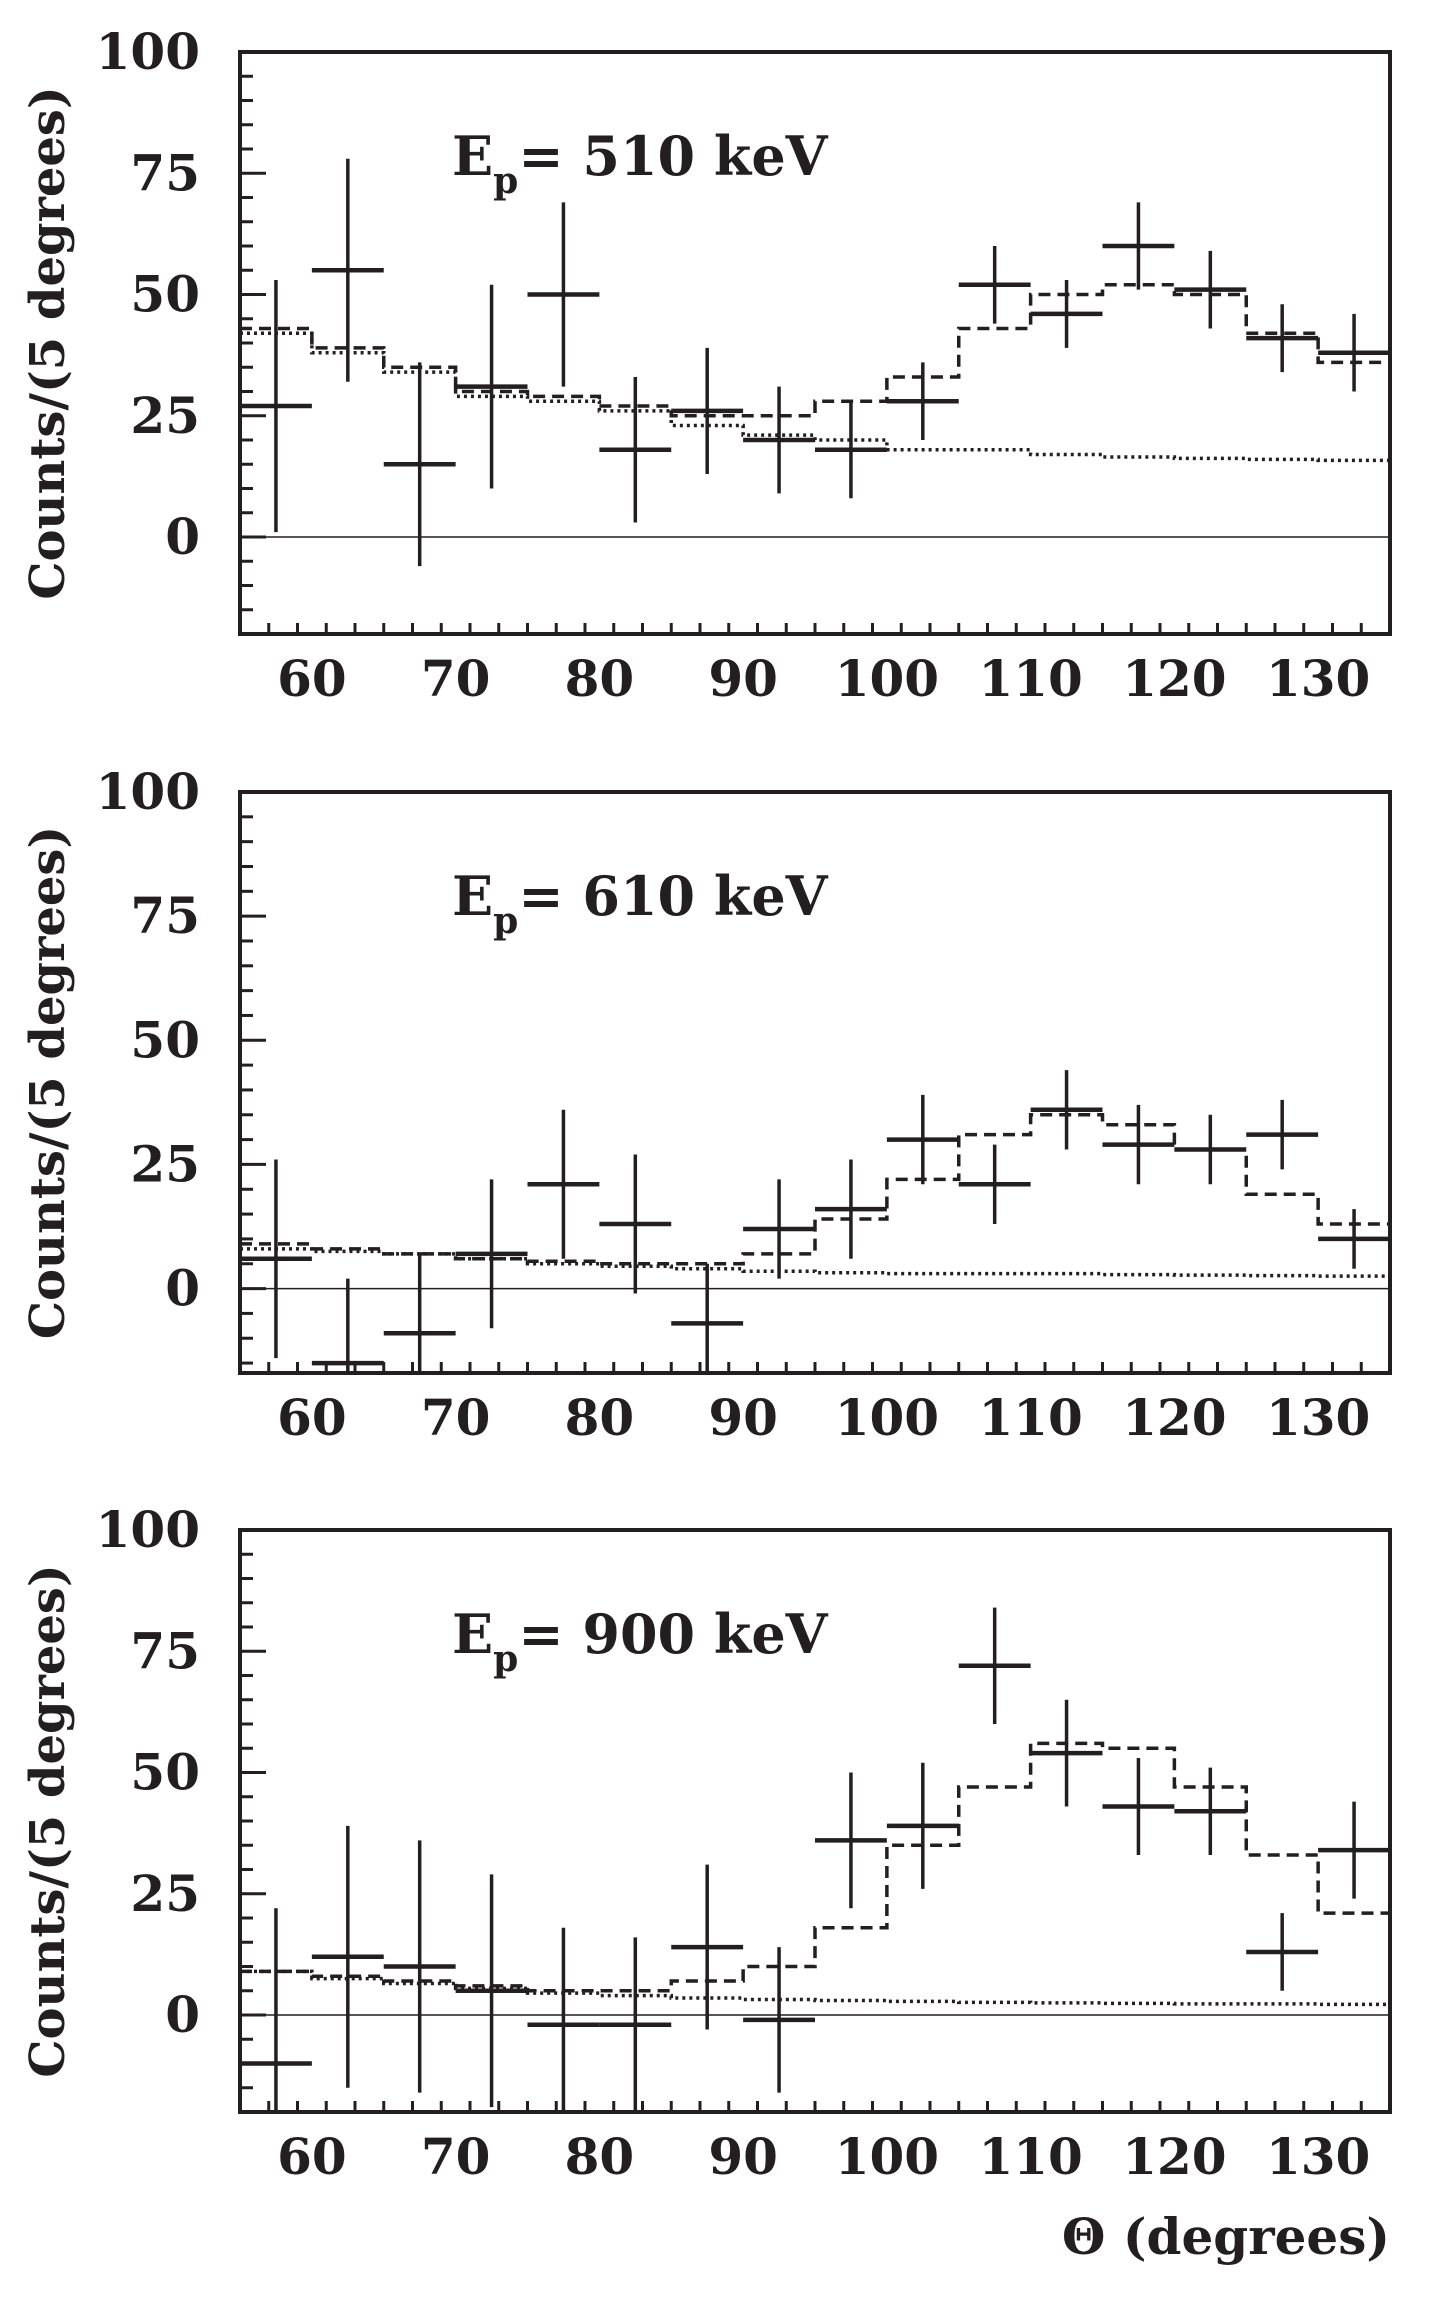 Image resolution: width=1443 pixels, height=2305 pixels. What do you see at coordinates (600, 1417) in the screenshot?
I see `x-tick-label: 80` at bounding box center [600, 1417].